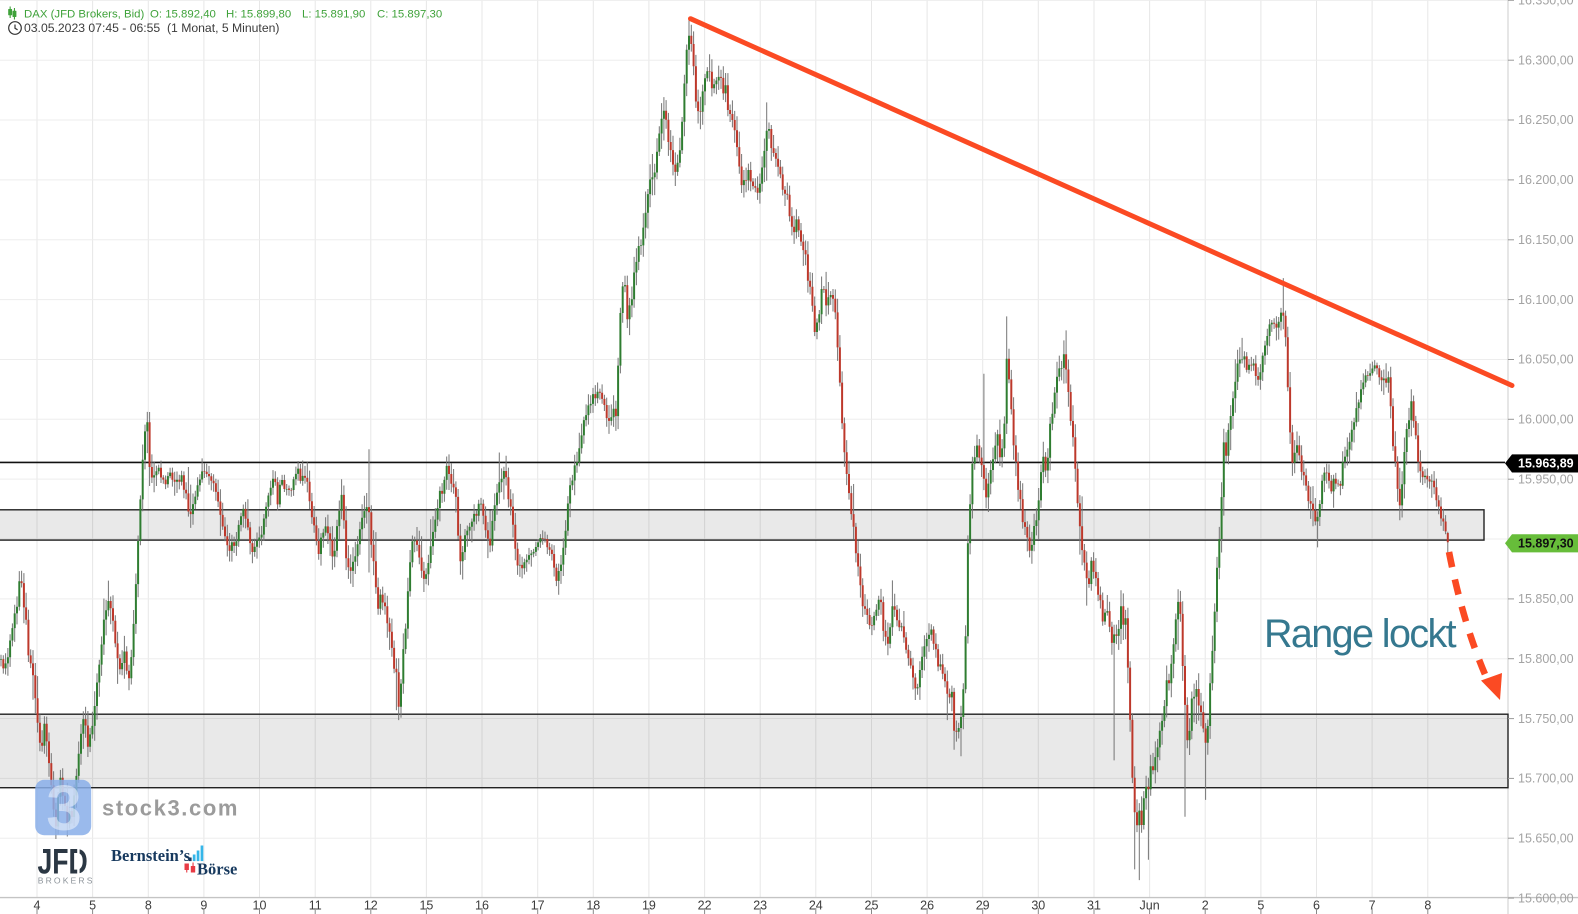 The image size is (1578, 914). I want to click on svg-text: 19, so click(649, 906).